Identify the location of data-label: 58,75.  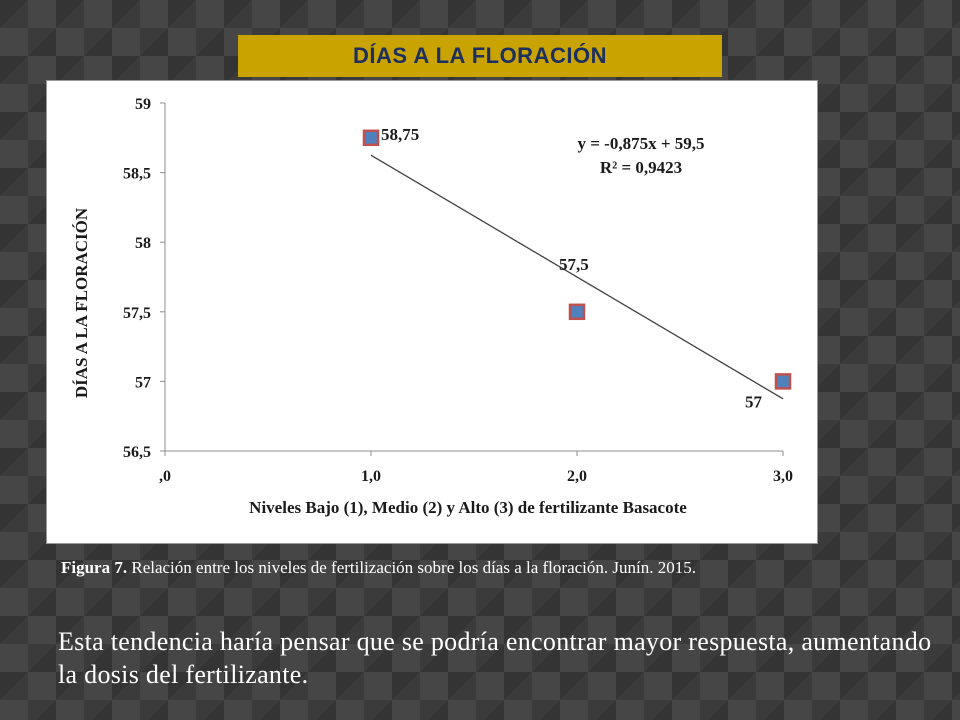
(400, 134).